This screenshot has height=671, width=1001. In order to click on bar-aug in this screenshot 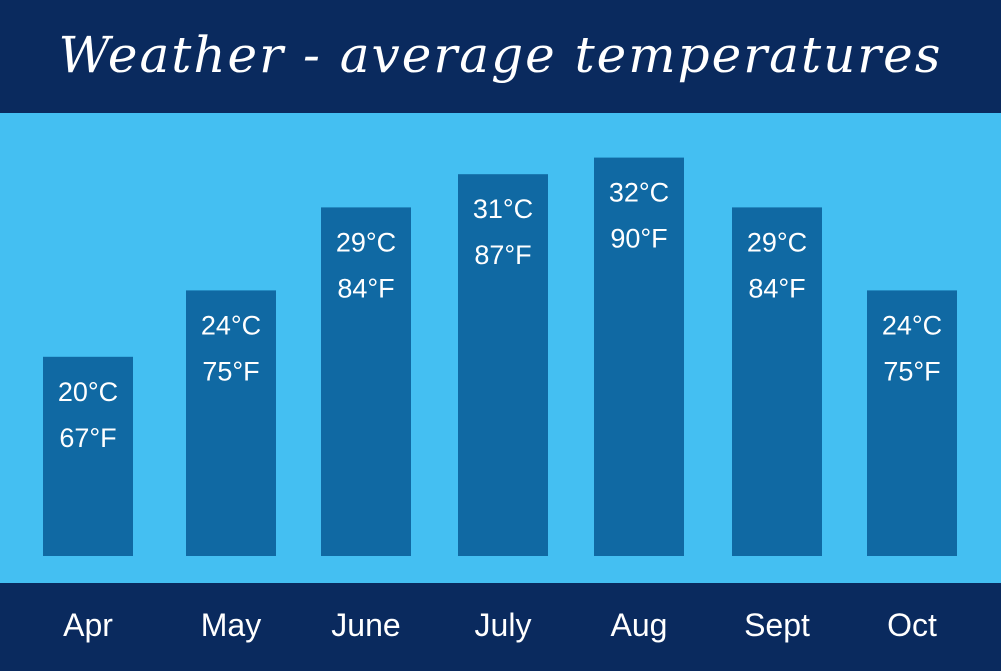, I will do `click(639, 356)`.